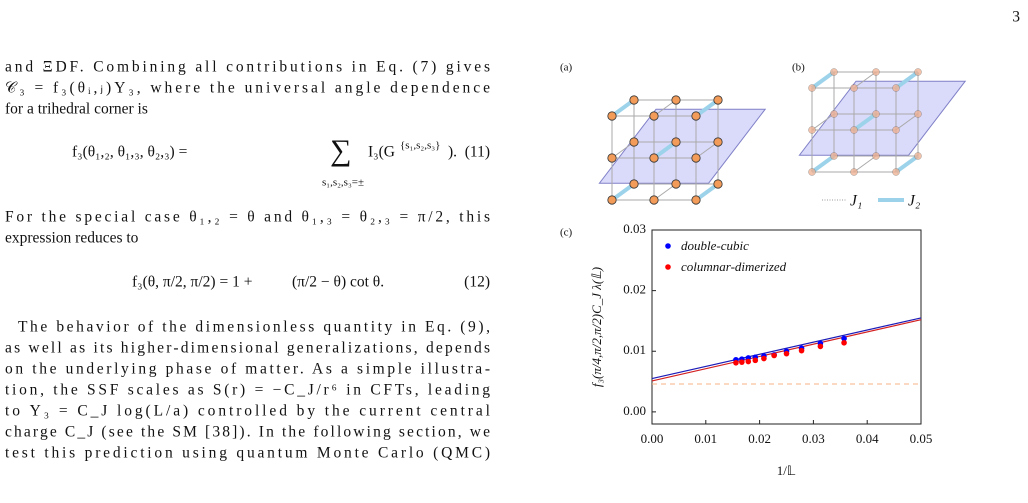  What do you see at coordinates (914, 201) in the screenshot?
I see `bond-legend: J₂` at bounding box center [914, 201].